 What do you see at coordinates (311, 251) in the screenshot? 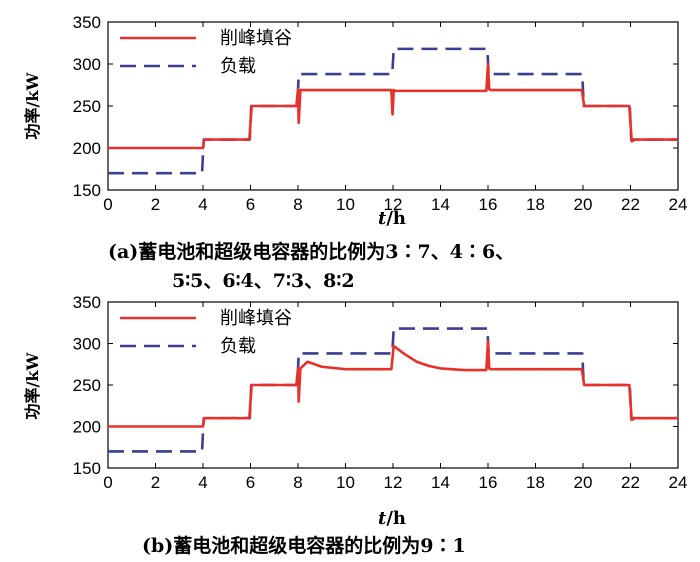
I see `panel-caption-line1: (a)蓄电池和超级电容器的比例为3∶7、4∶6、` at bounding box center [311, 251].